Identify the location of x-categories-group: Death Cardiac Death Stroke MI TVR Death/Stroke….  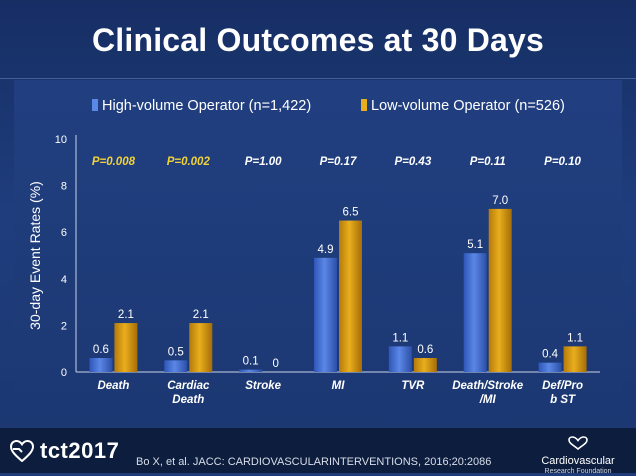
(340, 393).